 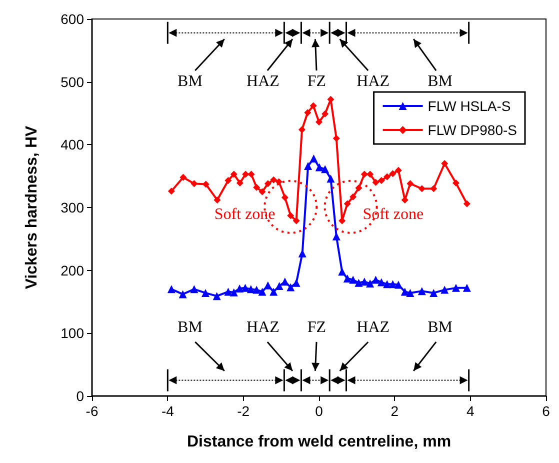 What do you see at coordinates (319, 442) in the screenshot?
I see `x-axis-title: Distance from weld centreline, mm` at bounding box center [319, 442].